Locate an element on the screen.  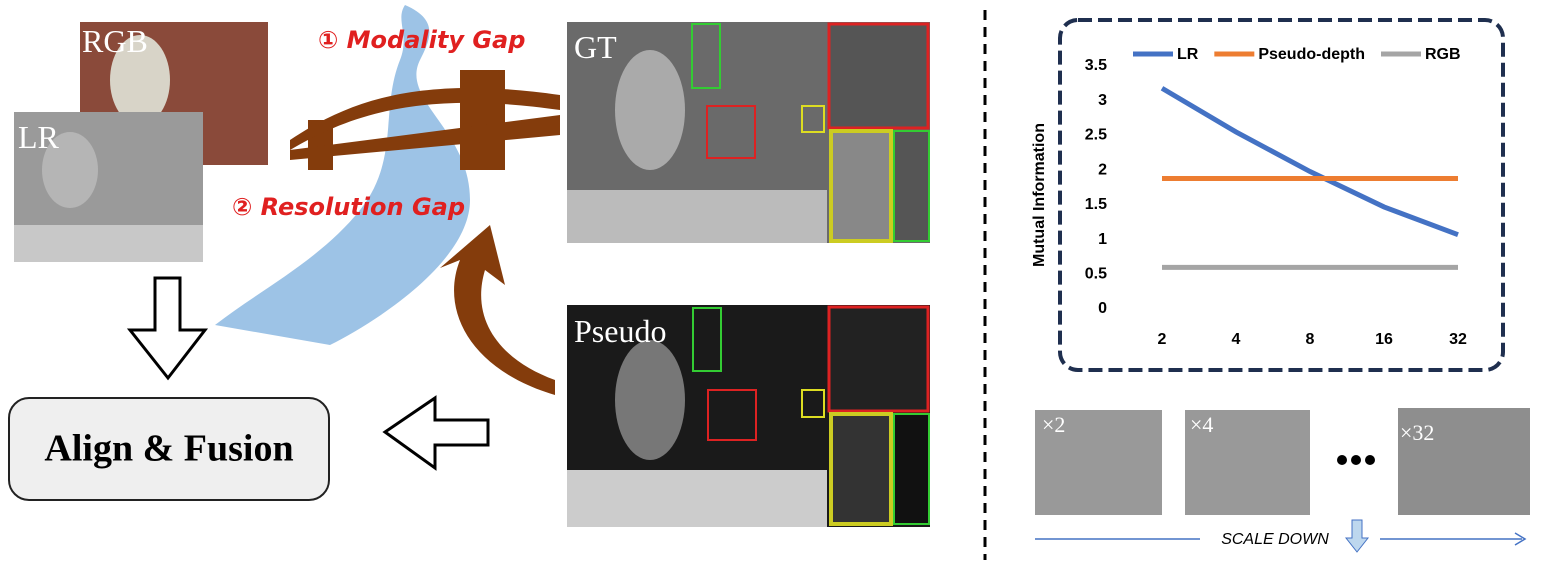
scale-down-arrow is located at coordinates (1357, 536).